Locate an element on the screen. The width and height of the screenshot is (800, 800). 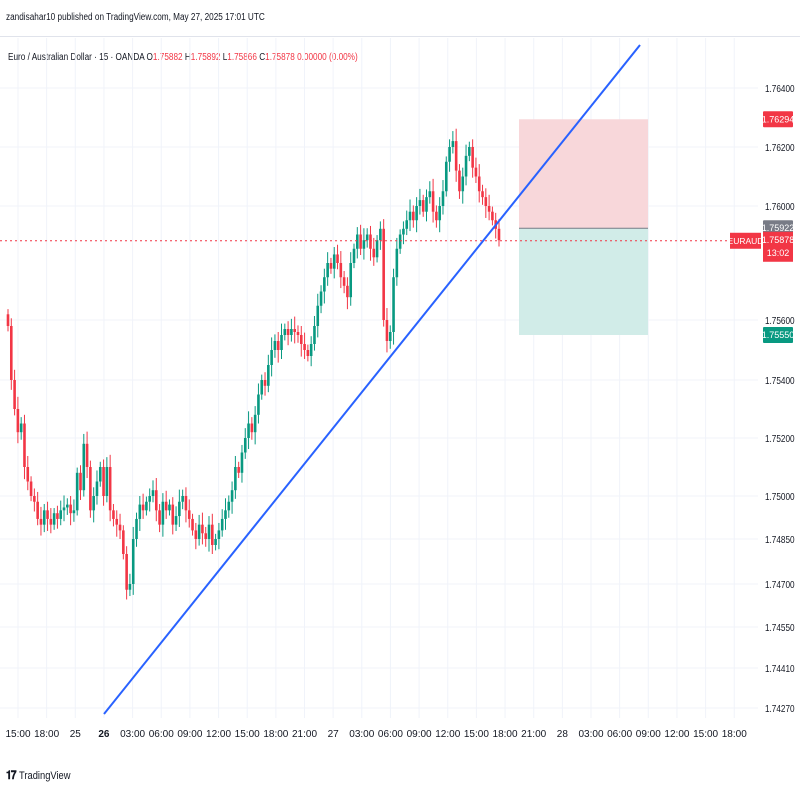
stop-loss-price-tag: 1.76294 is located at coordinates (778, 119).